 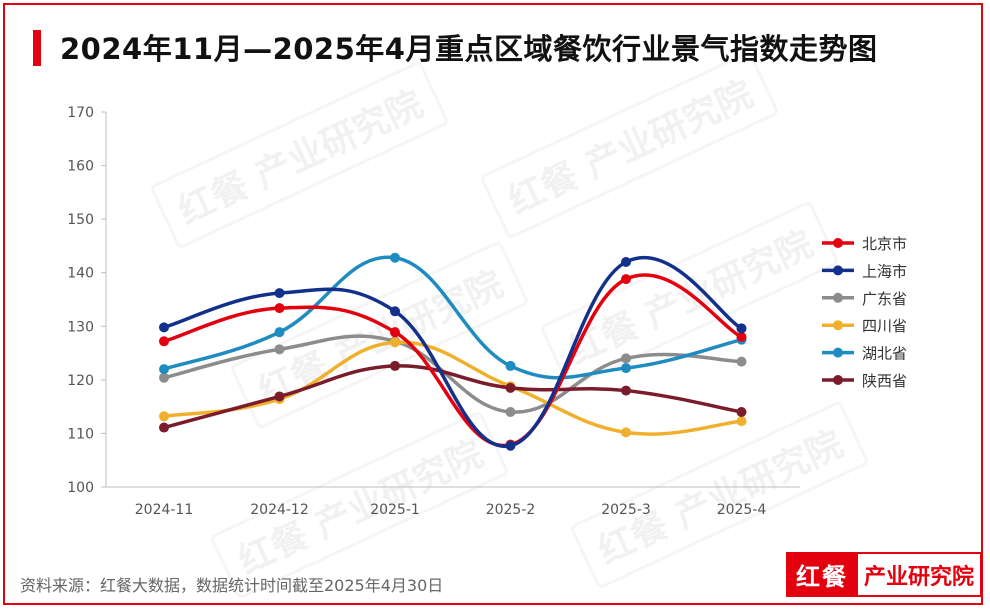 I want to click on y-tick-label: 100, so click(x=80, y=488).